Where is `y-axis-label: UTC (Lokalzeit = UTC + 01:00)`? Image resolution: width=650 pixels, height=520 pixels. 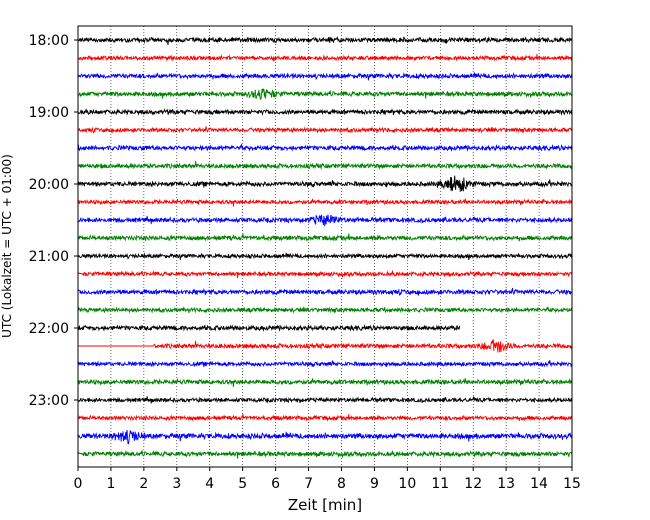
y-axis-label: UTC (Lokalzeit = UTC + 01:00) is located at coordinates (7, 246).